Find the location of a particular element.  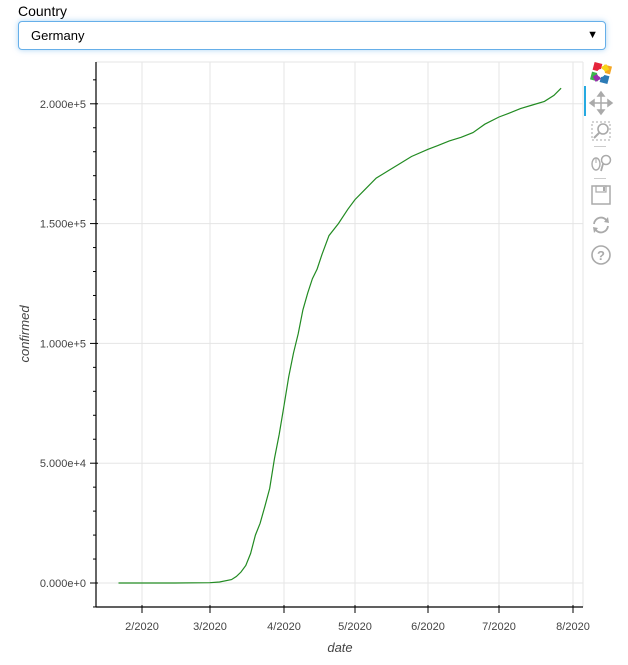

svg-text: 4/2020 is located at coordinates (284, 627).